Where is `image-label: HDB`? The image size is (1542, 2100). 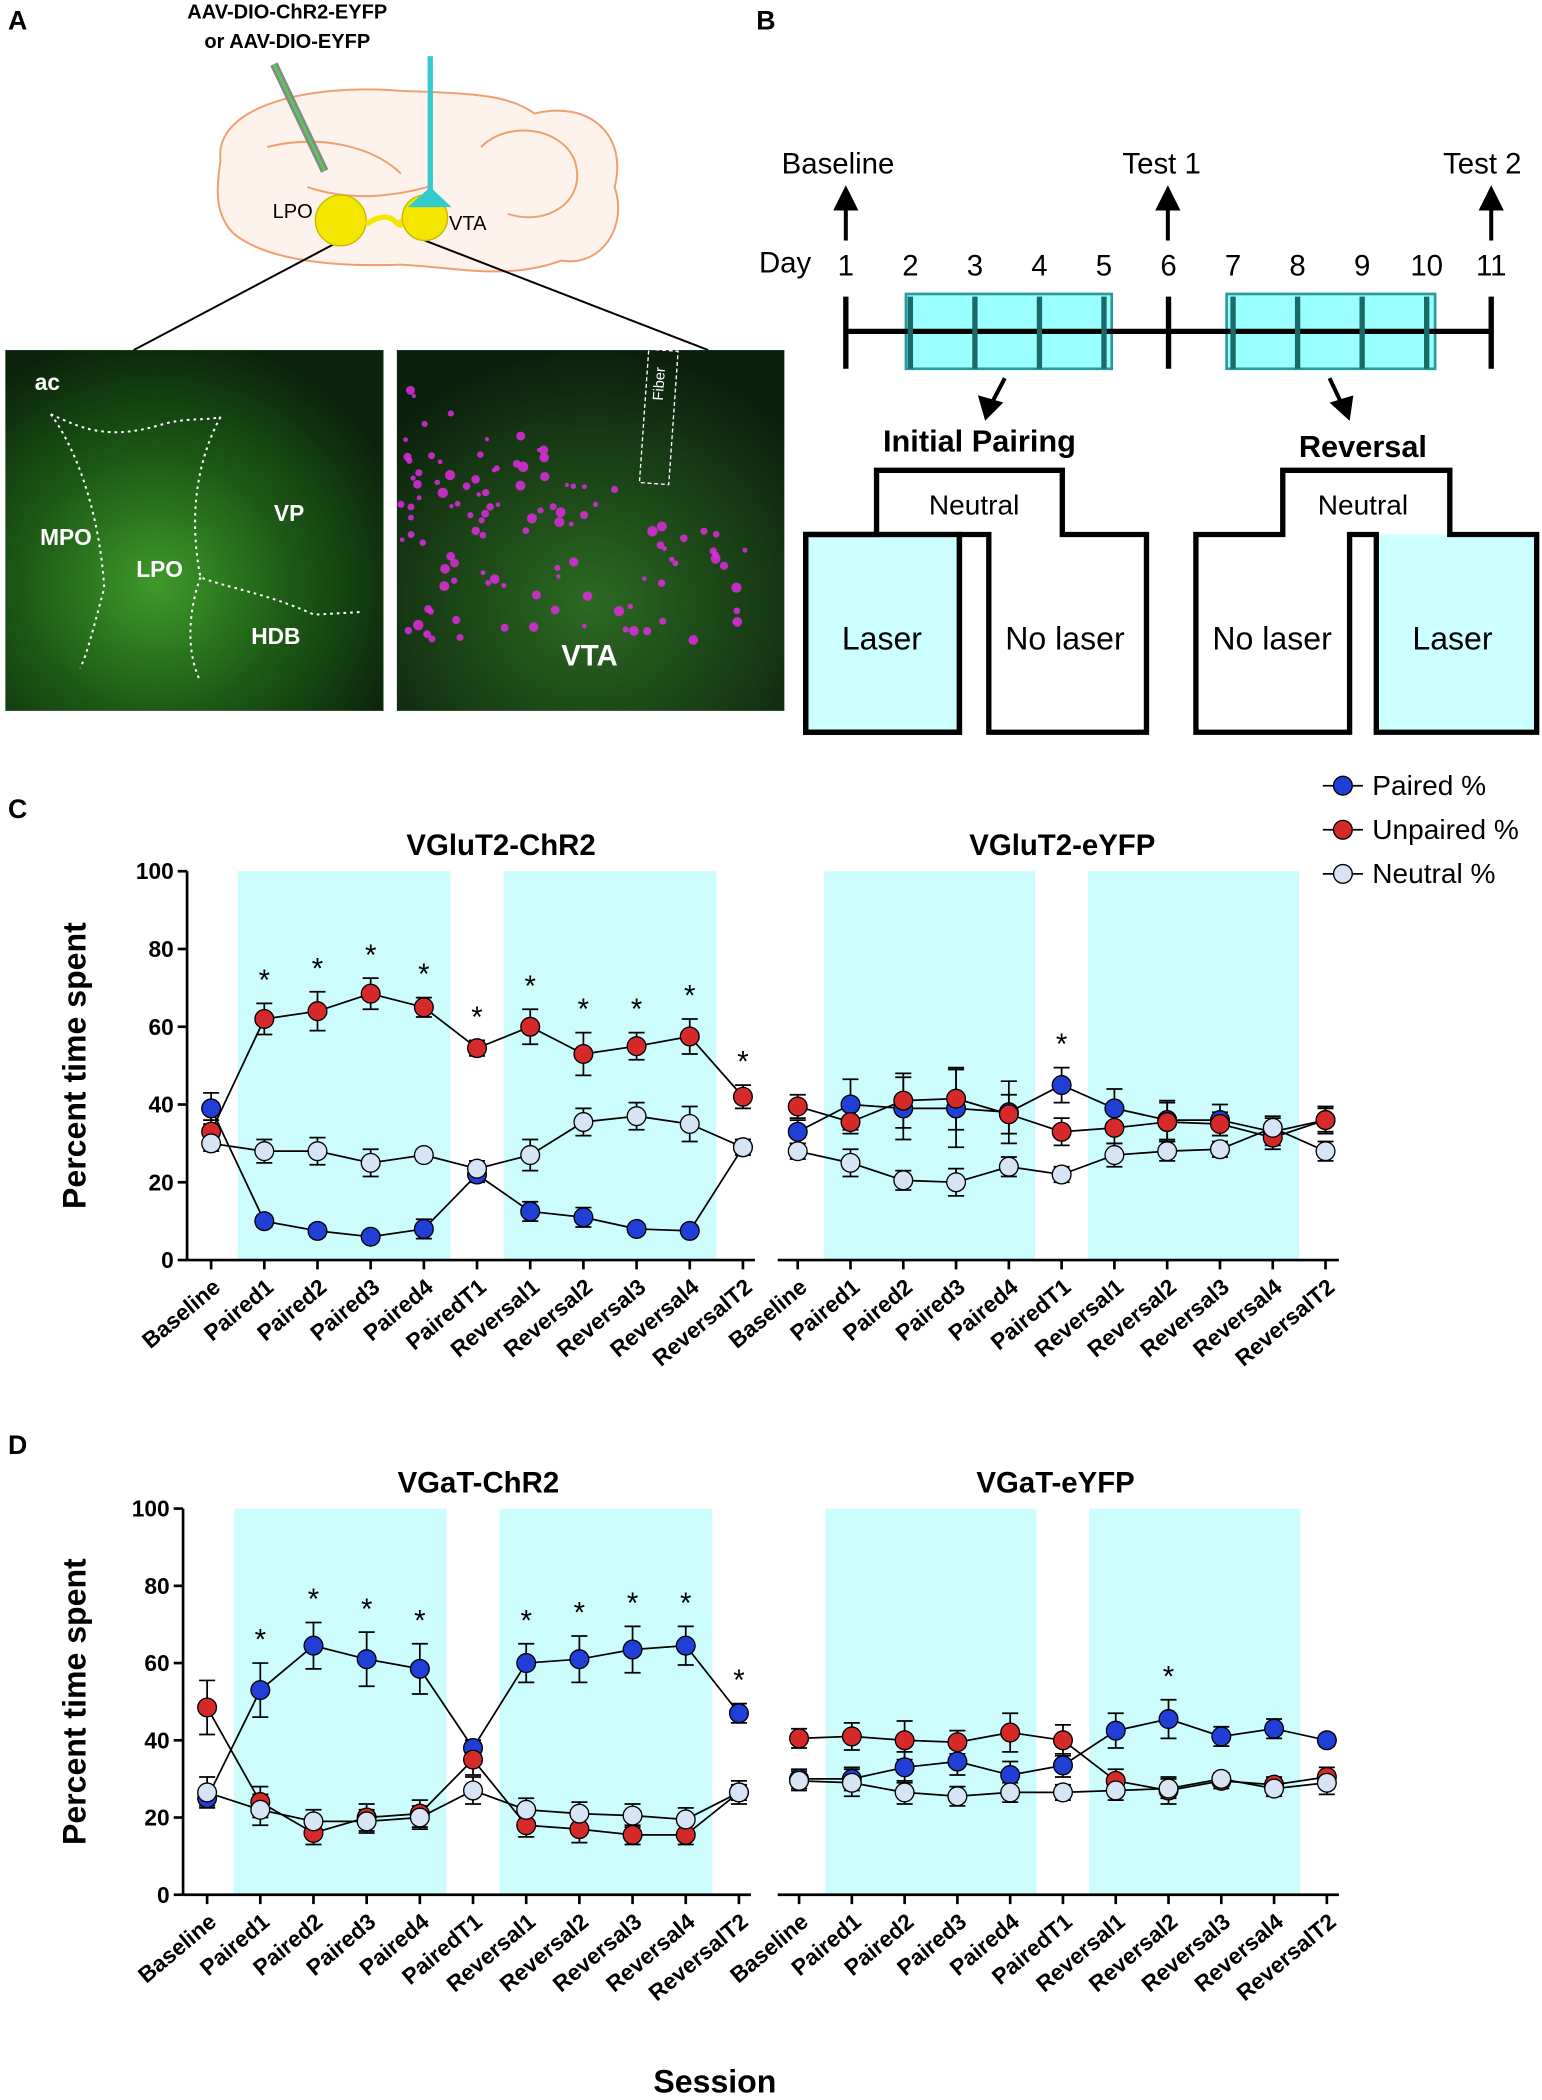
image-label: HDB is located at coordinates (275, 636).